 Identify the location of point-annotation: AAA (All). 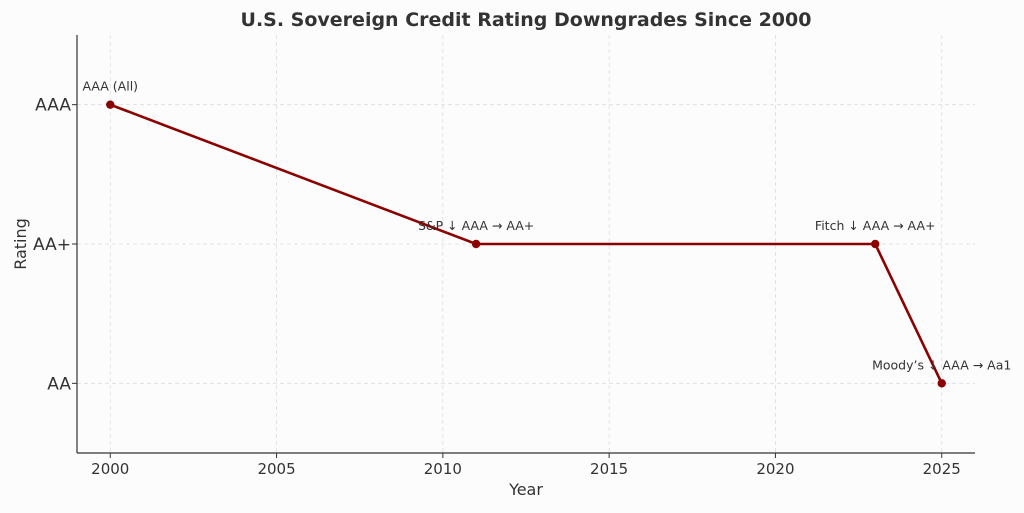
(110, 86).